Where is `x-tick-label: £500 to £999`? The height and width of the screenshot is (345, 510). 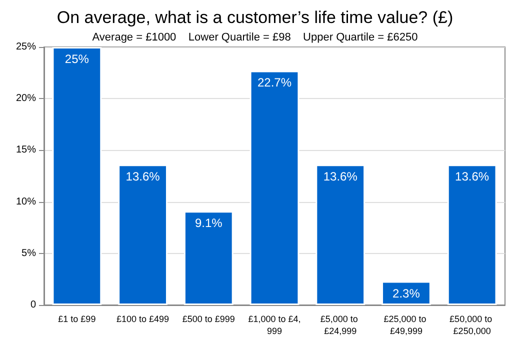 x-tick-label: £500 to £999 is located at coordinates (208, 319).